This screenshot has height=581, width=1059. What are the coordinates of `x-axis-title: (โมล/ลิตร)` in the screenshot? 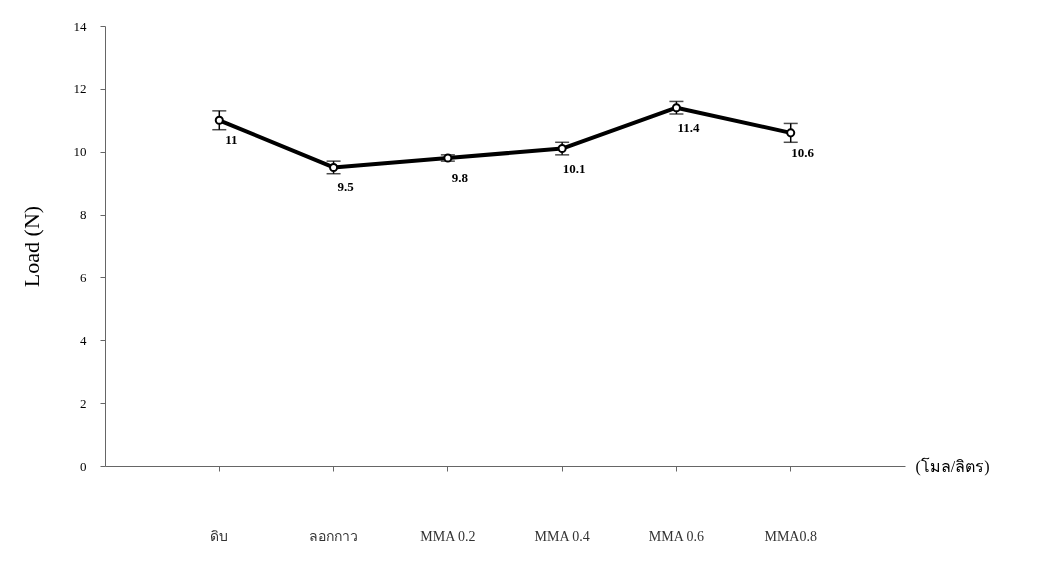 It's located at (952, 466).